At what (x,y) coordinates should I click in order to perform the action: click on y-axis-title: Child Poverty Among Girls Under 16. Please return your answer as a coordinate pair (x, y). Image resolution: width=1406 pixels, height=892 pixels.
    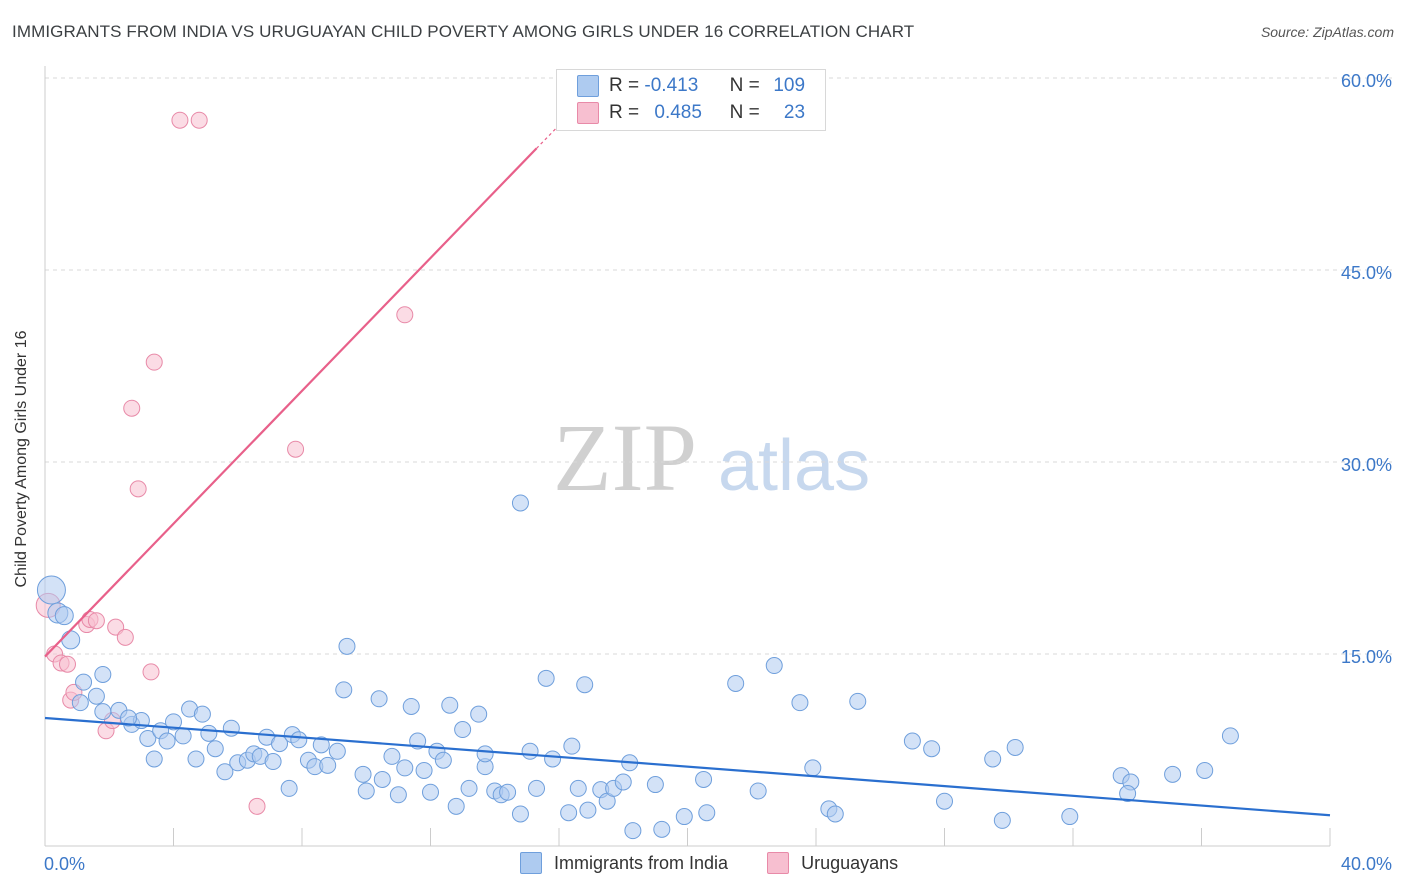
    Looking at the image, I should click on (21, 459).